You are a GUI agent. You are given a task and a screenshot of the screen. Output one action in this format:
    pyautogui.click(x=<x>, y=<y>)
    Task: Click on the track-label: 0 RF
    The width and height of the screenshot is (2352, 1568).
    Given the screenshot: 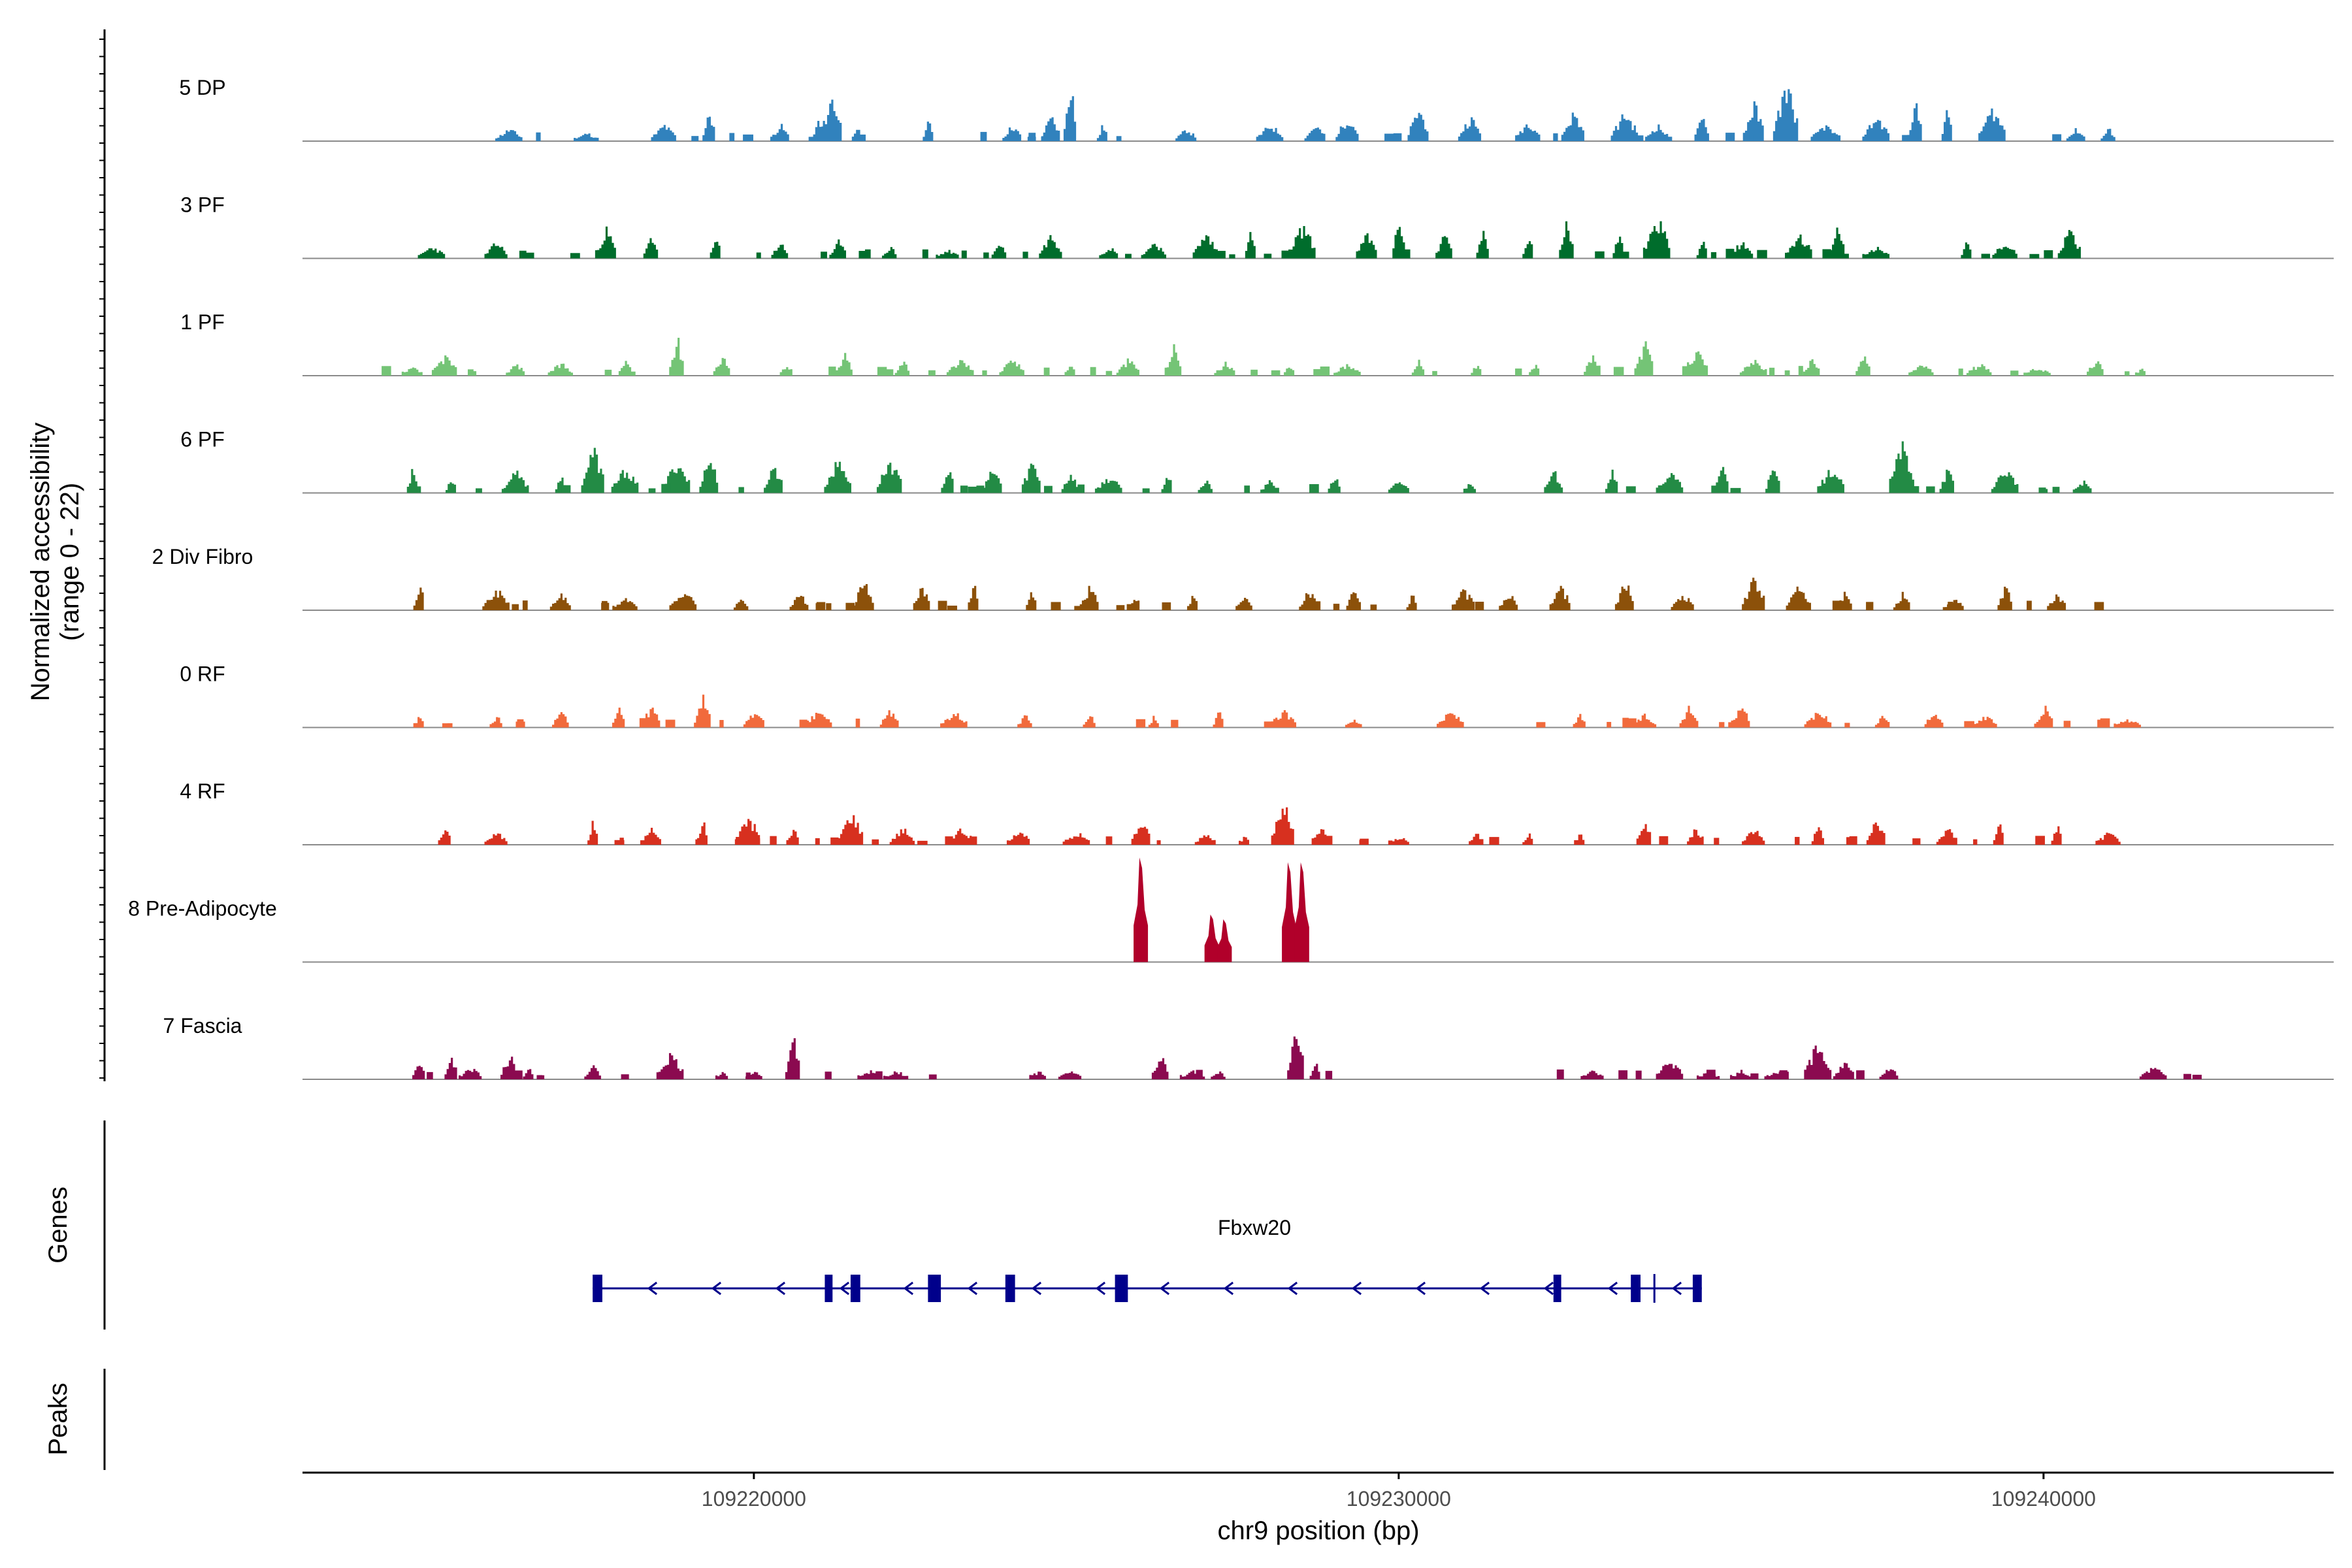 What is the action you would take?
    pyautogui.click(x=202, y=674)
    